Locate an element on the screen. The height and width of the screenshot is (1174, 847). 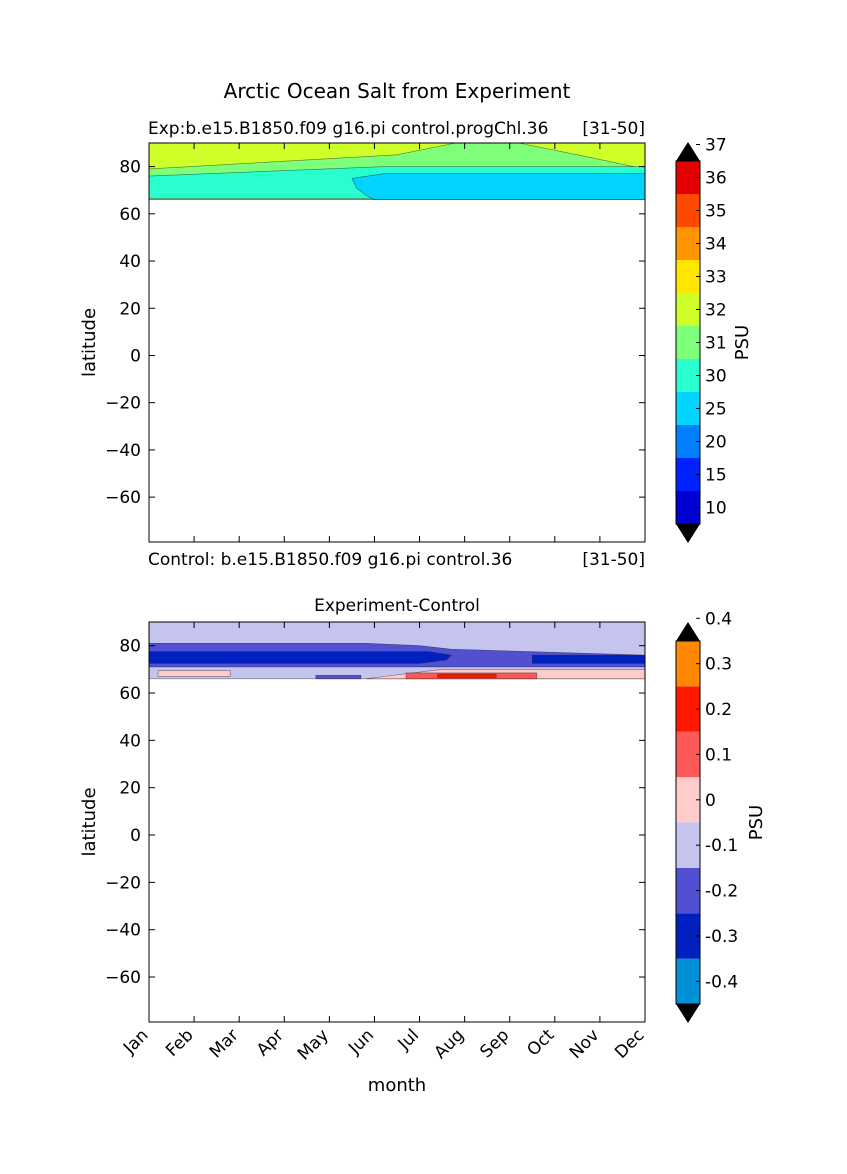
colorbar-experiment: 10 15 20 25 30 31 32 33 34 35 36 37 PSU is located at coordinates (714, 339).